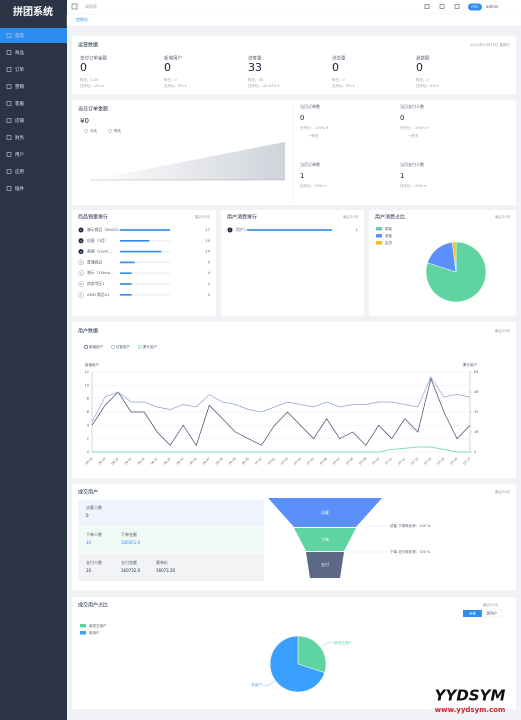 Image resolution: width=521 pixels, height=720 pixels. I want to click on breadcrumb-bar, so click(293, 20).